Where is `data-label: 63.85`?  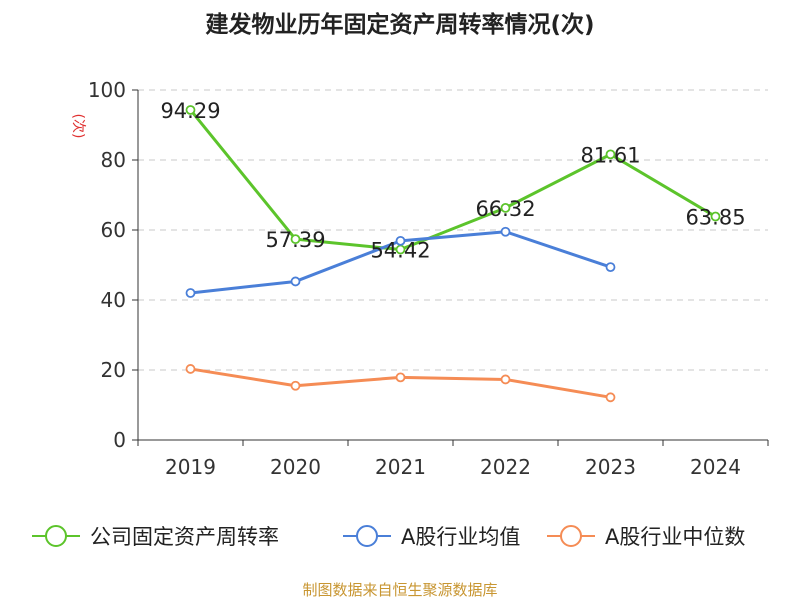
data-label: 63.85 is located at coordinates (715, 218).